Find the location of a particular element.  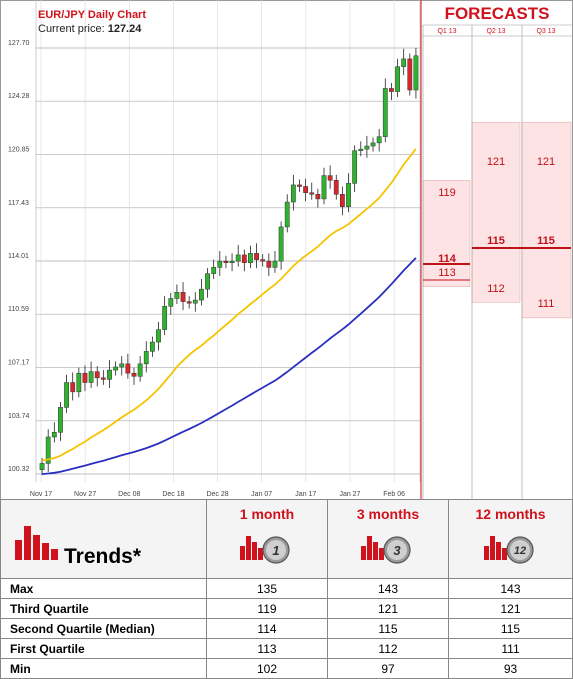

y-tick-label: 100.32 is located at coordinates (19, 469).